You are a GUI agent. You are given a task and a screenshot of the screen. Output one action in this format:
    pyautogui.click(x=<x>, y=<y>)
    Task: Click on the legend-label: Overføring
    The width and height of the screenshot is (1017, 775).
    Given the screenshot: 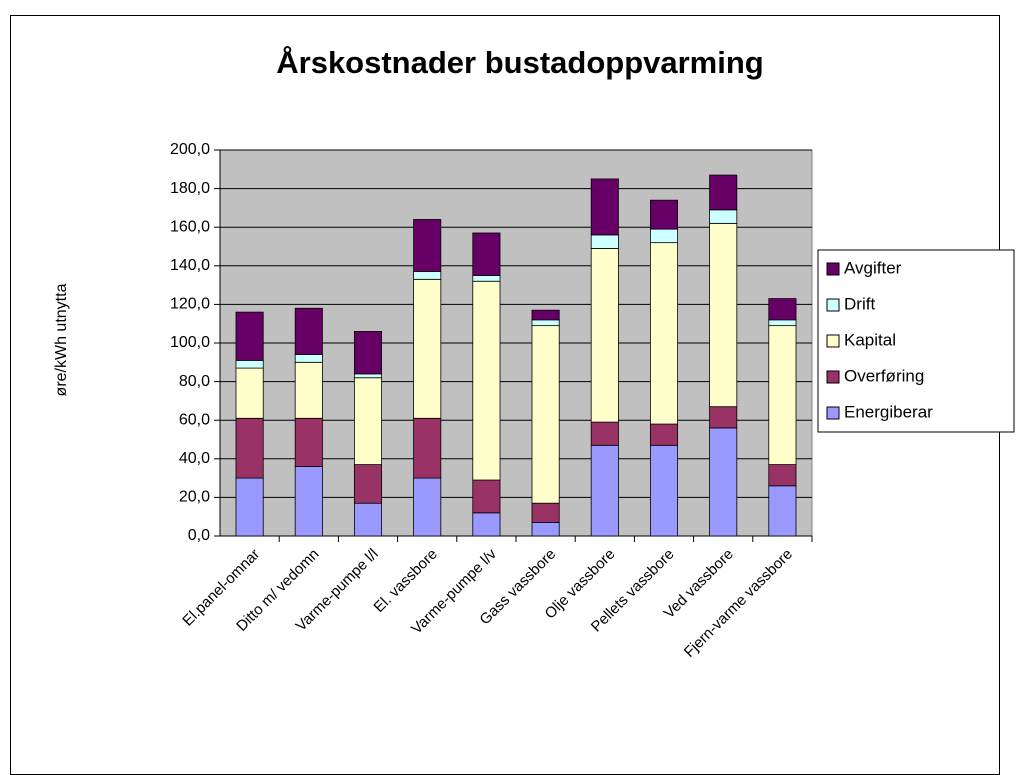 What is the action you would take?
    pyautogui.click(x=884, y=375)
    